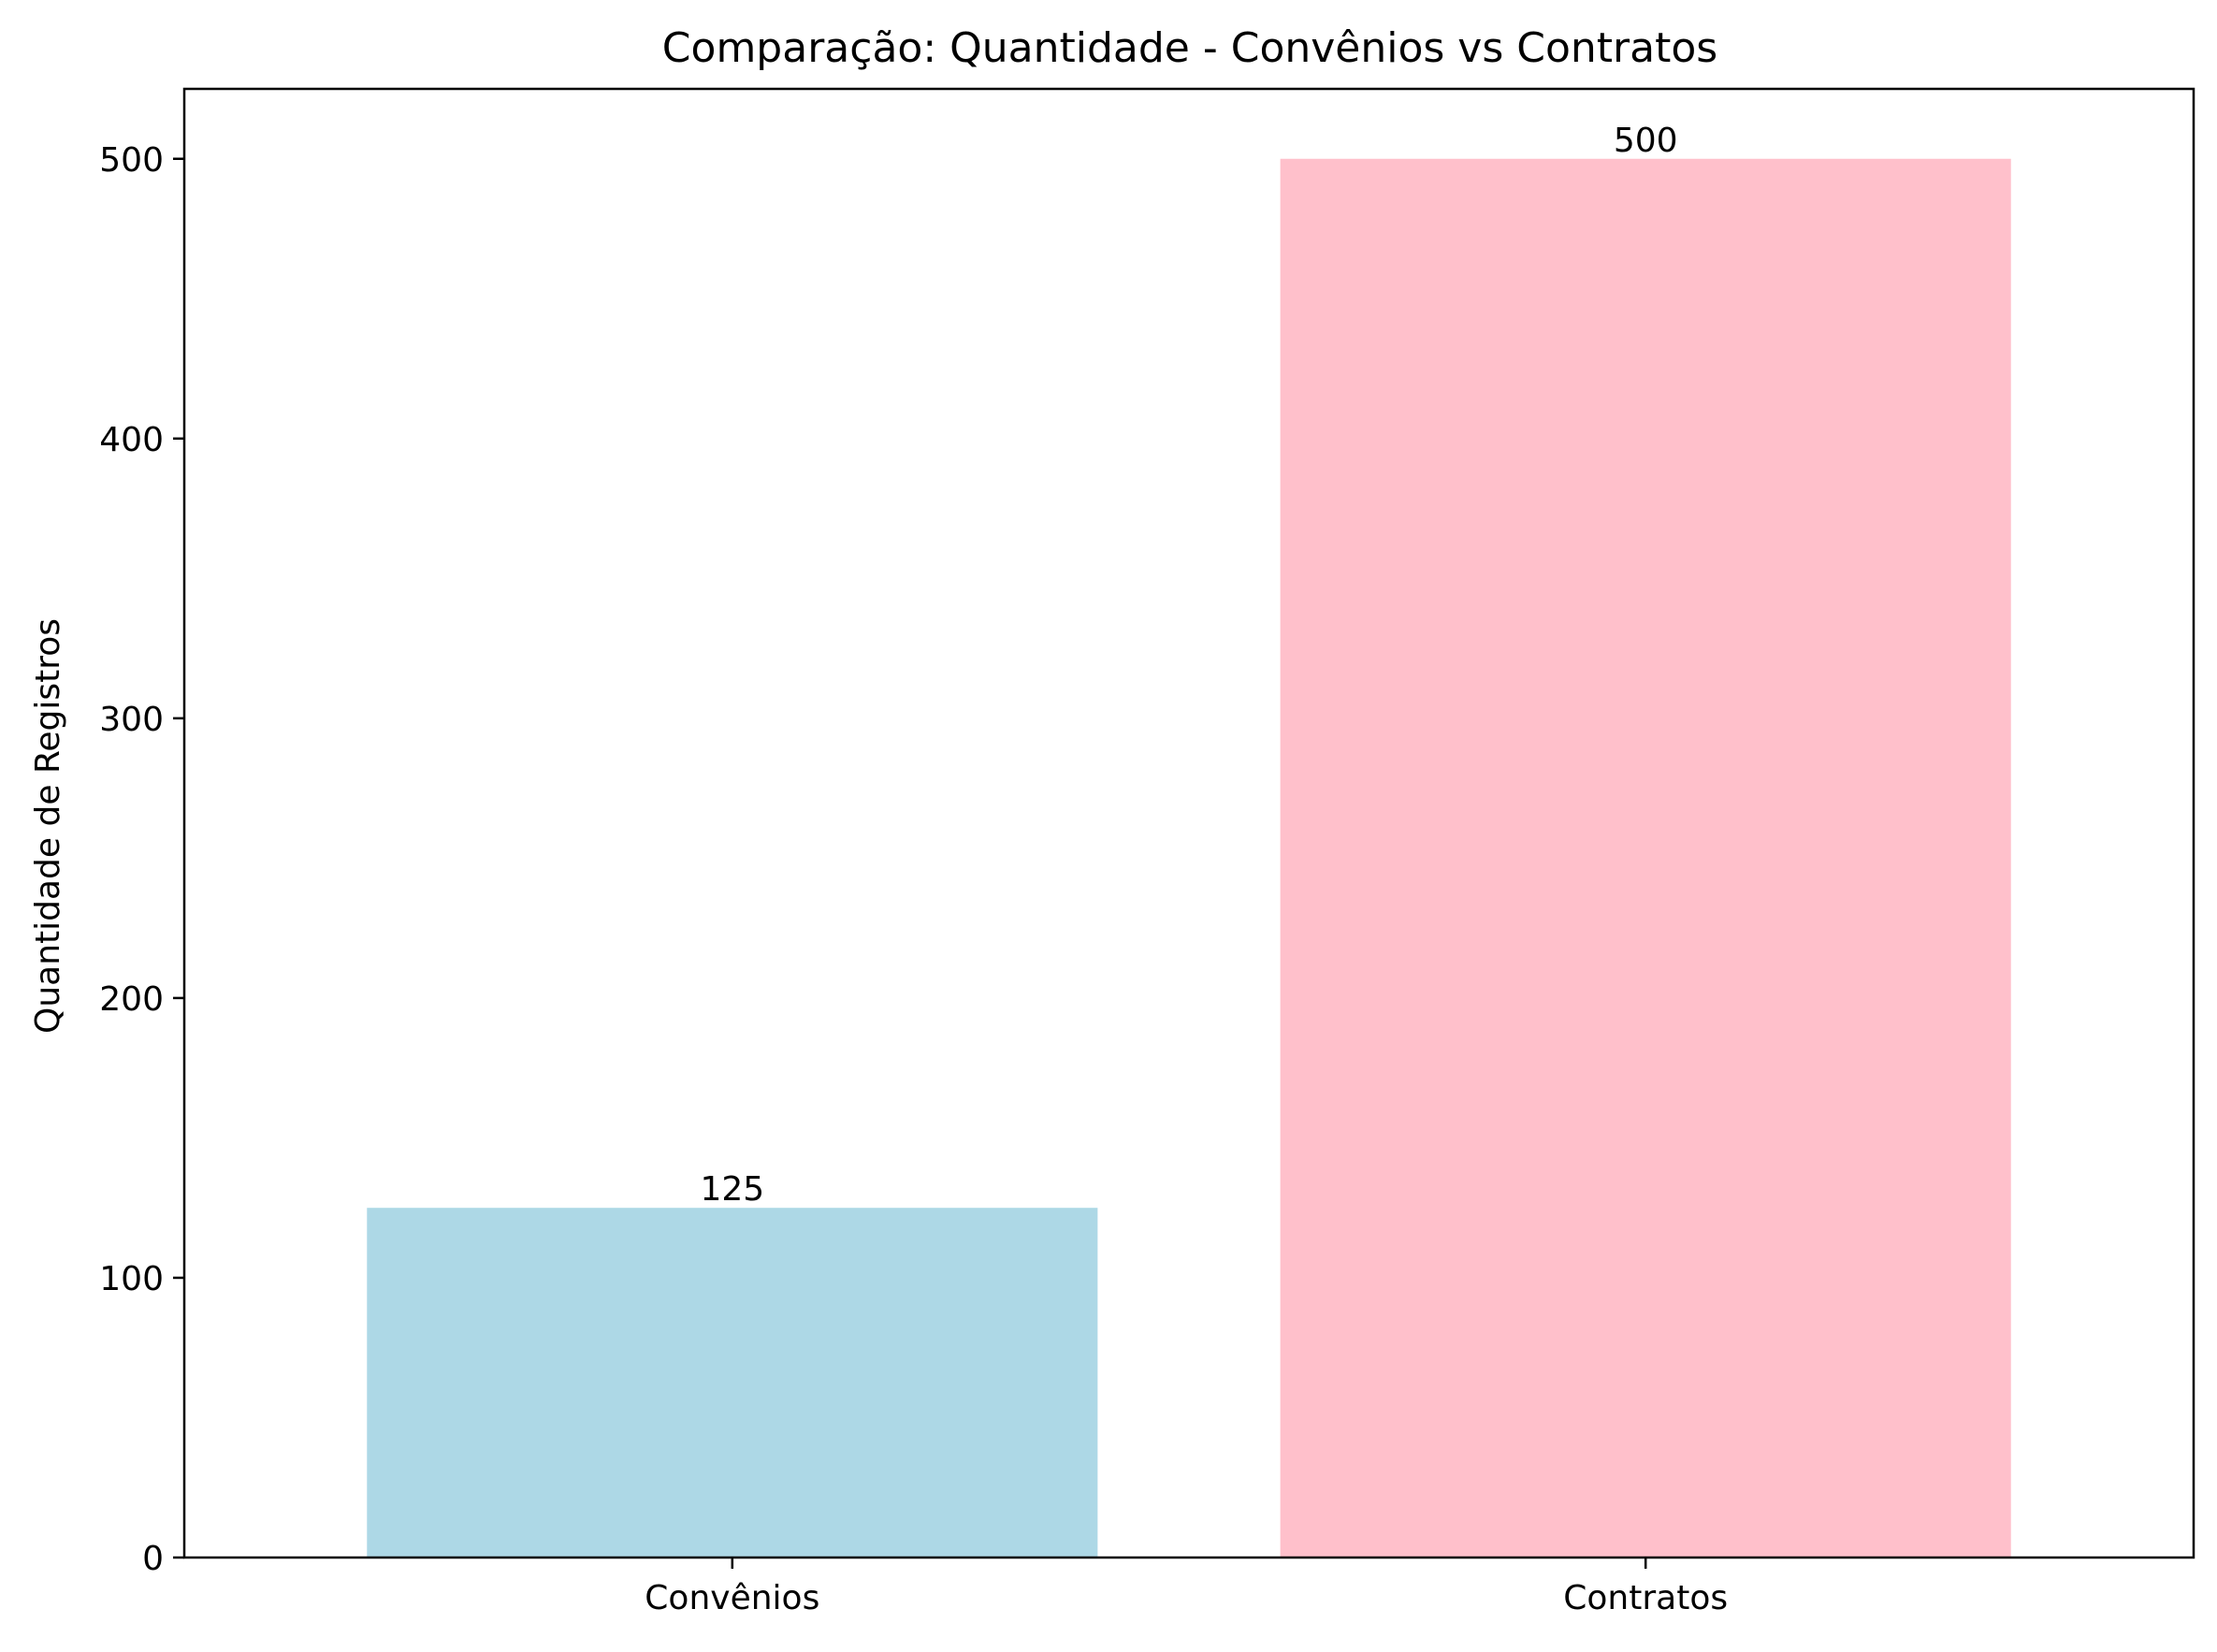 The height and width of the screenshot is (1652, 2217). What do you see at coordinates (1645, 1598) in the screenshot?
I see `x-tick-label-1: Contratos` at bounding box center [1645, 1598].